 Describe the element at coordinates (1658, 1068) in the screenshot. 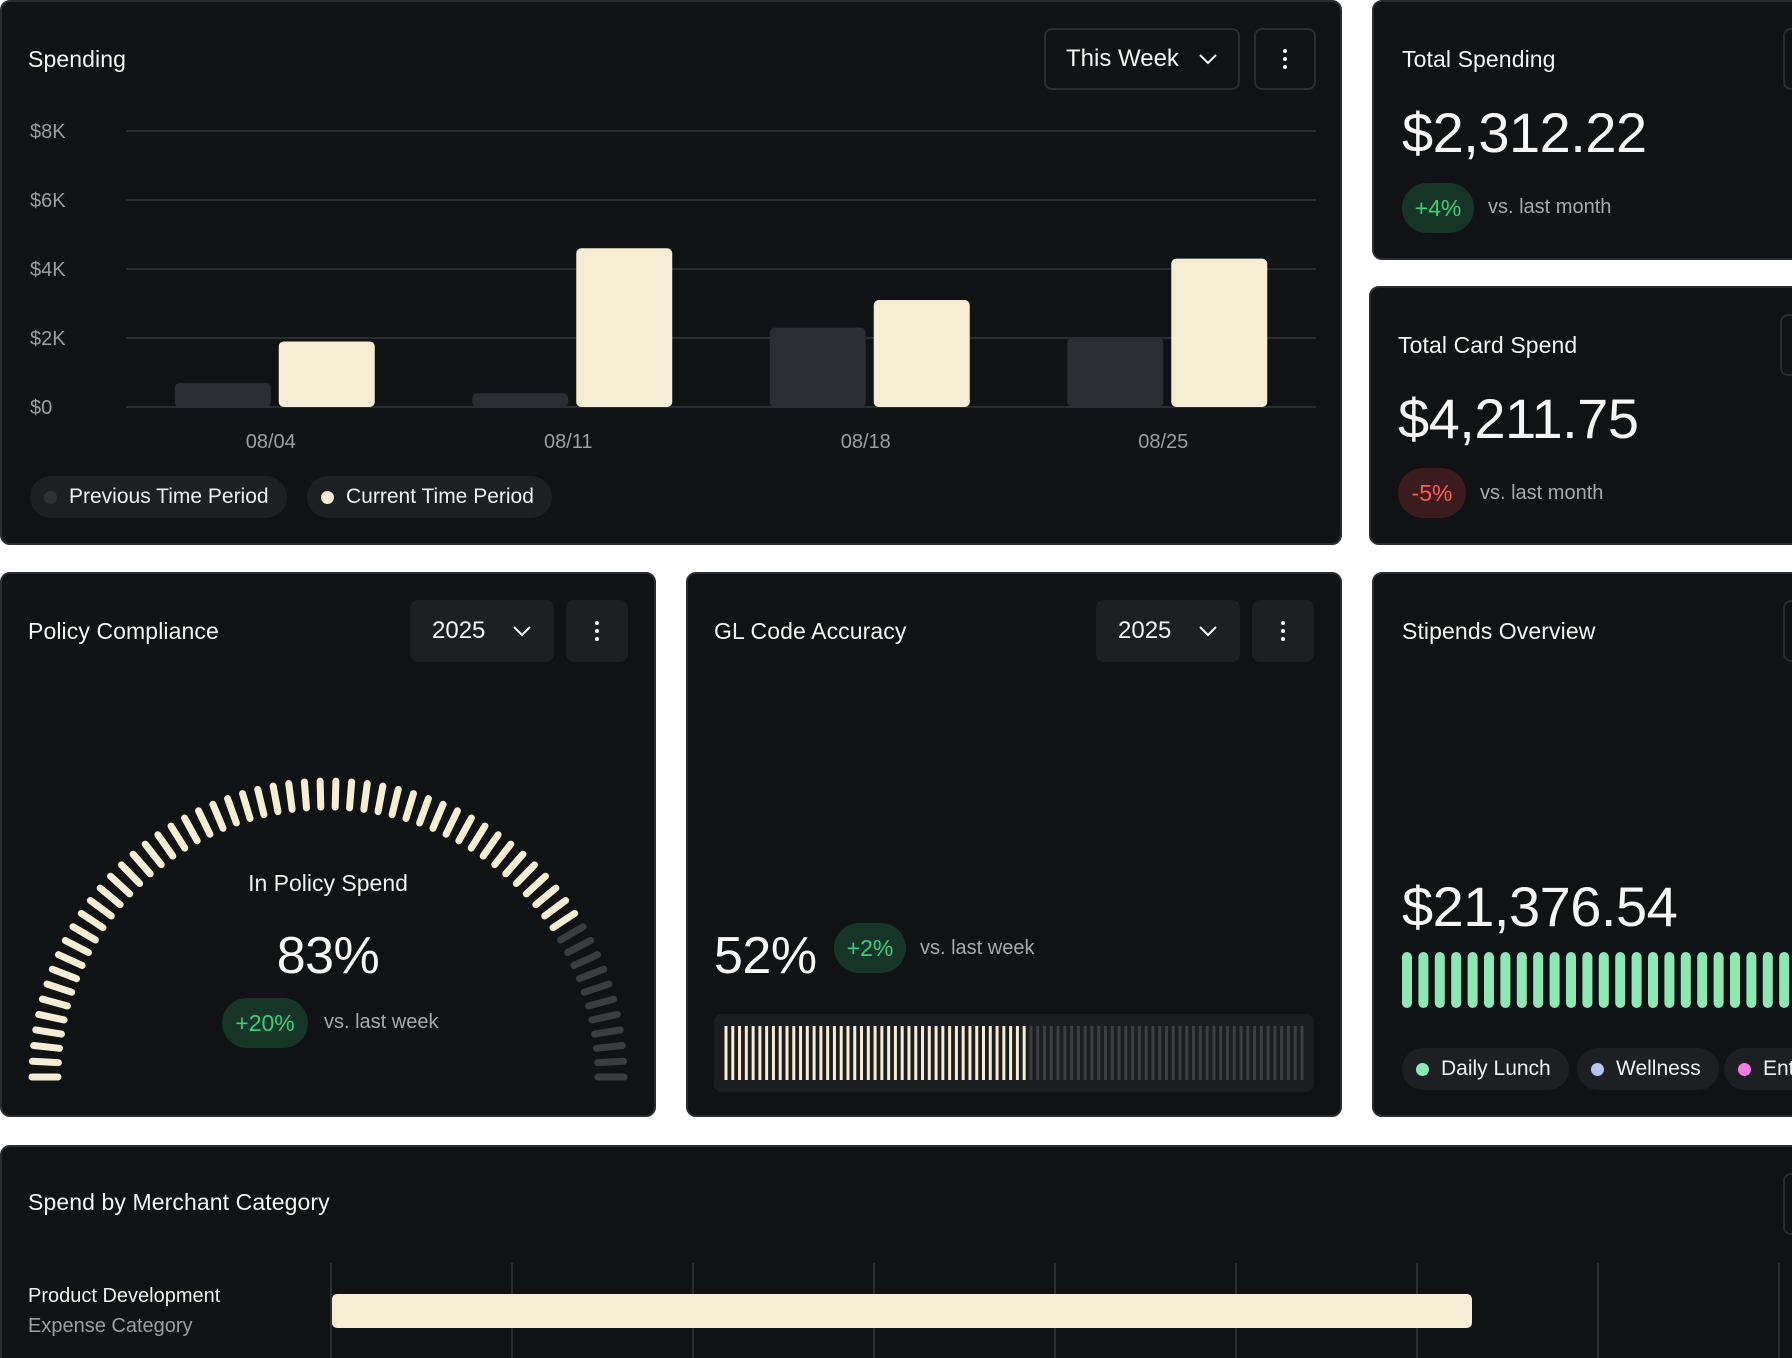

I see `wellness-label: Wellness` at that location.